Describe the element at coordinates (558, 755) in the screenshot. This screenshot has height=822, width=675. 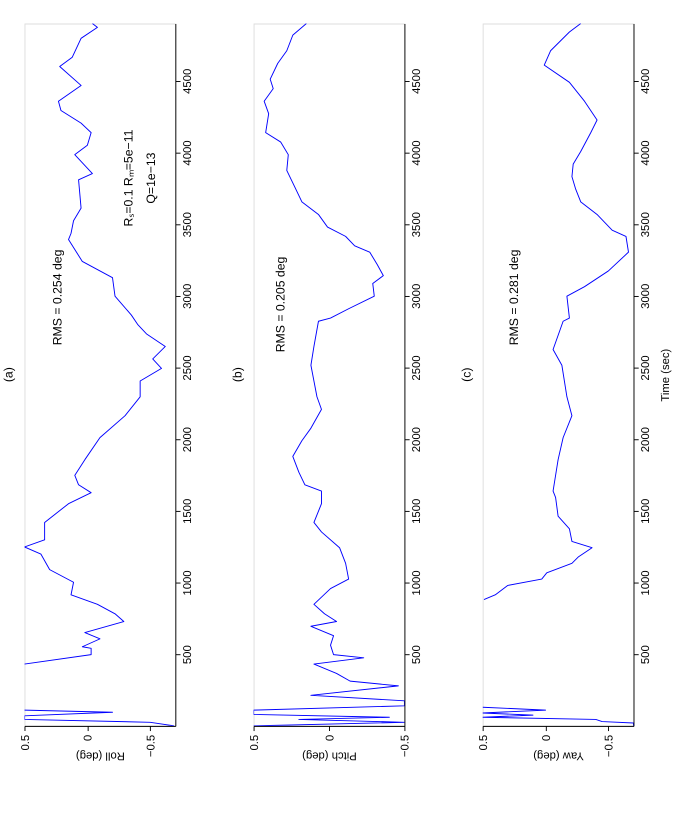
I see `x-axis-title: Yaw (deg)` at that location.